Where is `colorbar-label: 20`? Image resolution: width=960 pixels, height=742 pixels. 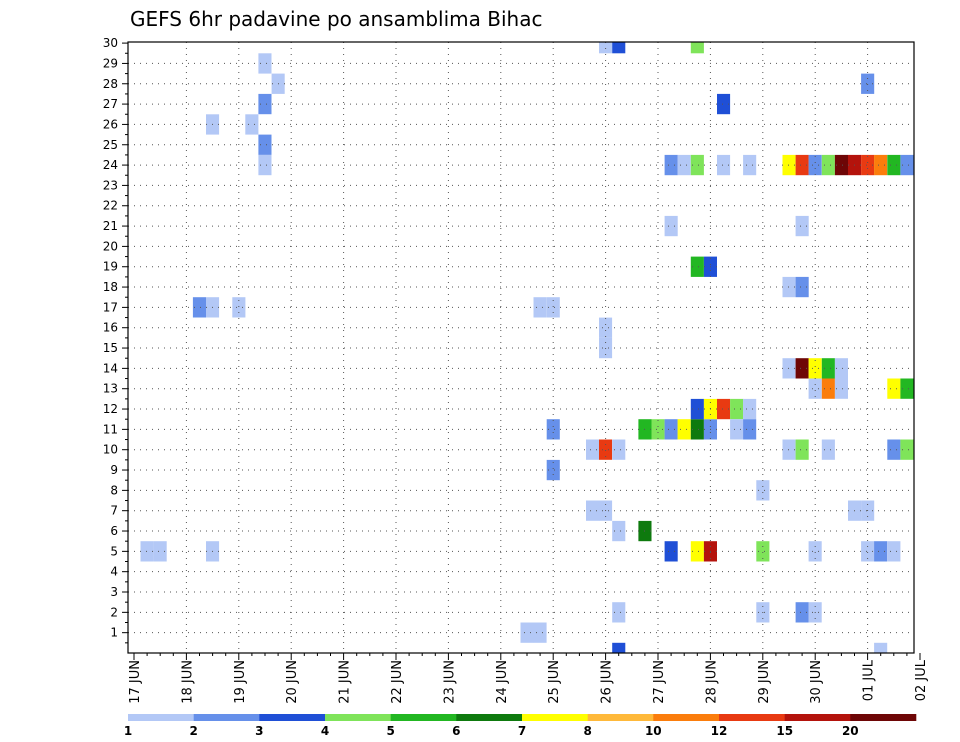 colorbar-label: 20 is located at coordinates (850, 731).